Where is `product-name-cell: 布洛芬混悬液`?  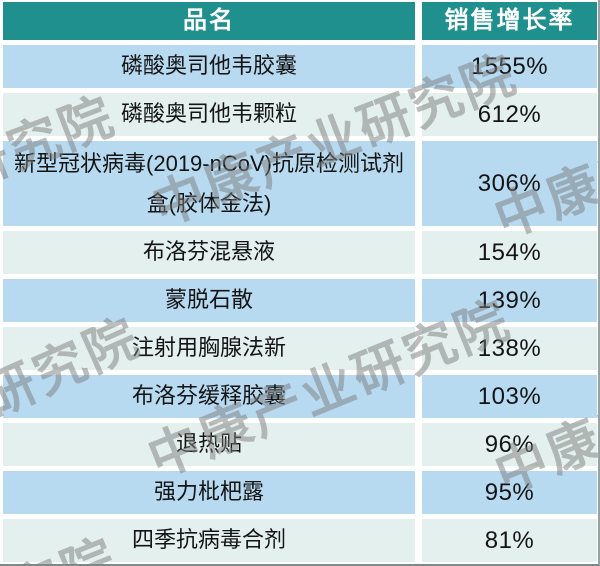 product-name-cell: 布洛芬混悬液 is located at coordinates (209, 252).